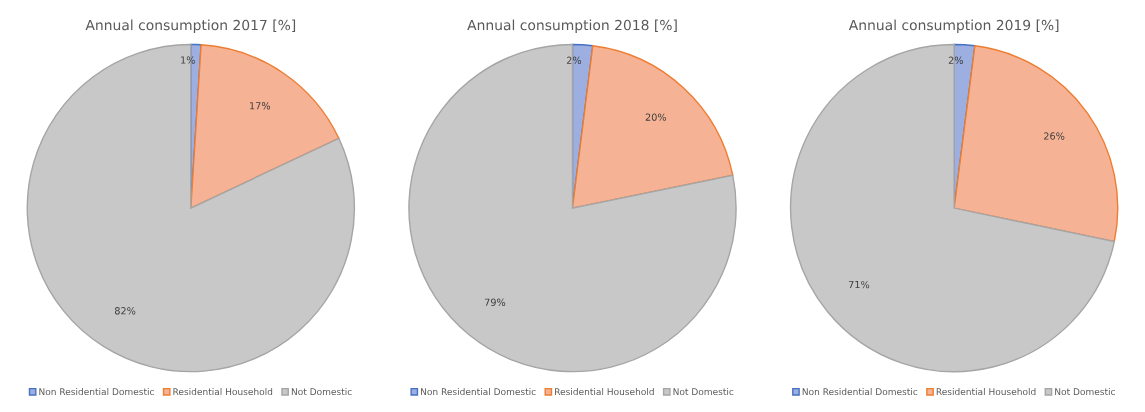  What do you see at coordinates (188, 60) in the screenshot?
I see `data-label: 1%` at bounding box center [188, 60].